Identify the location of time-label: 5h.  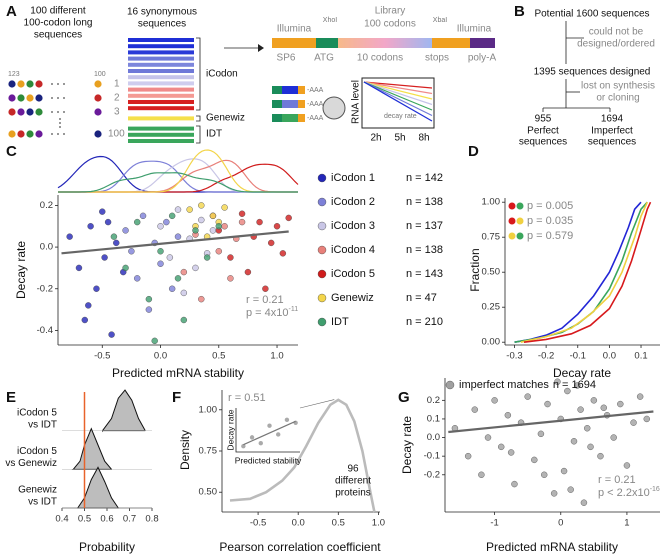
(399, 138).